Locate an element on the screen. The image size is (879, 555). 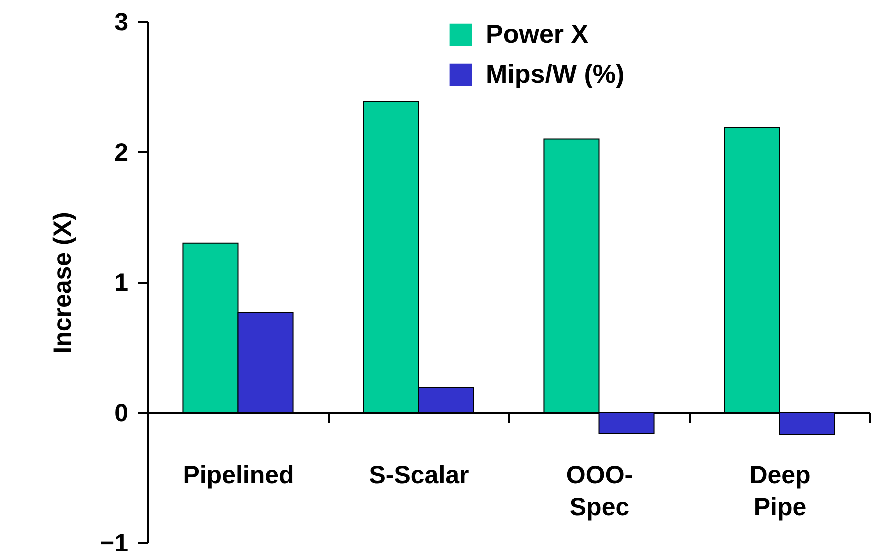
y-axis-title: Increase (X) is located at coordinates (62, 283).